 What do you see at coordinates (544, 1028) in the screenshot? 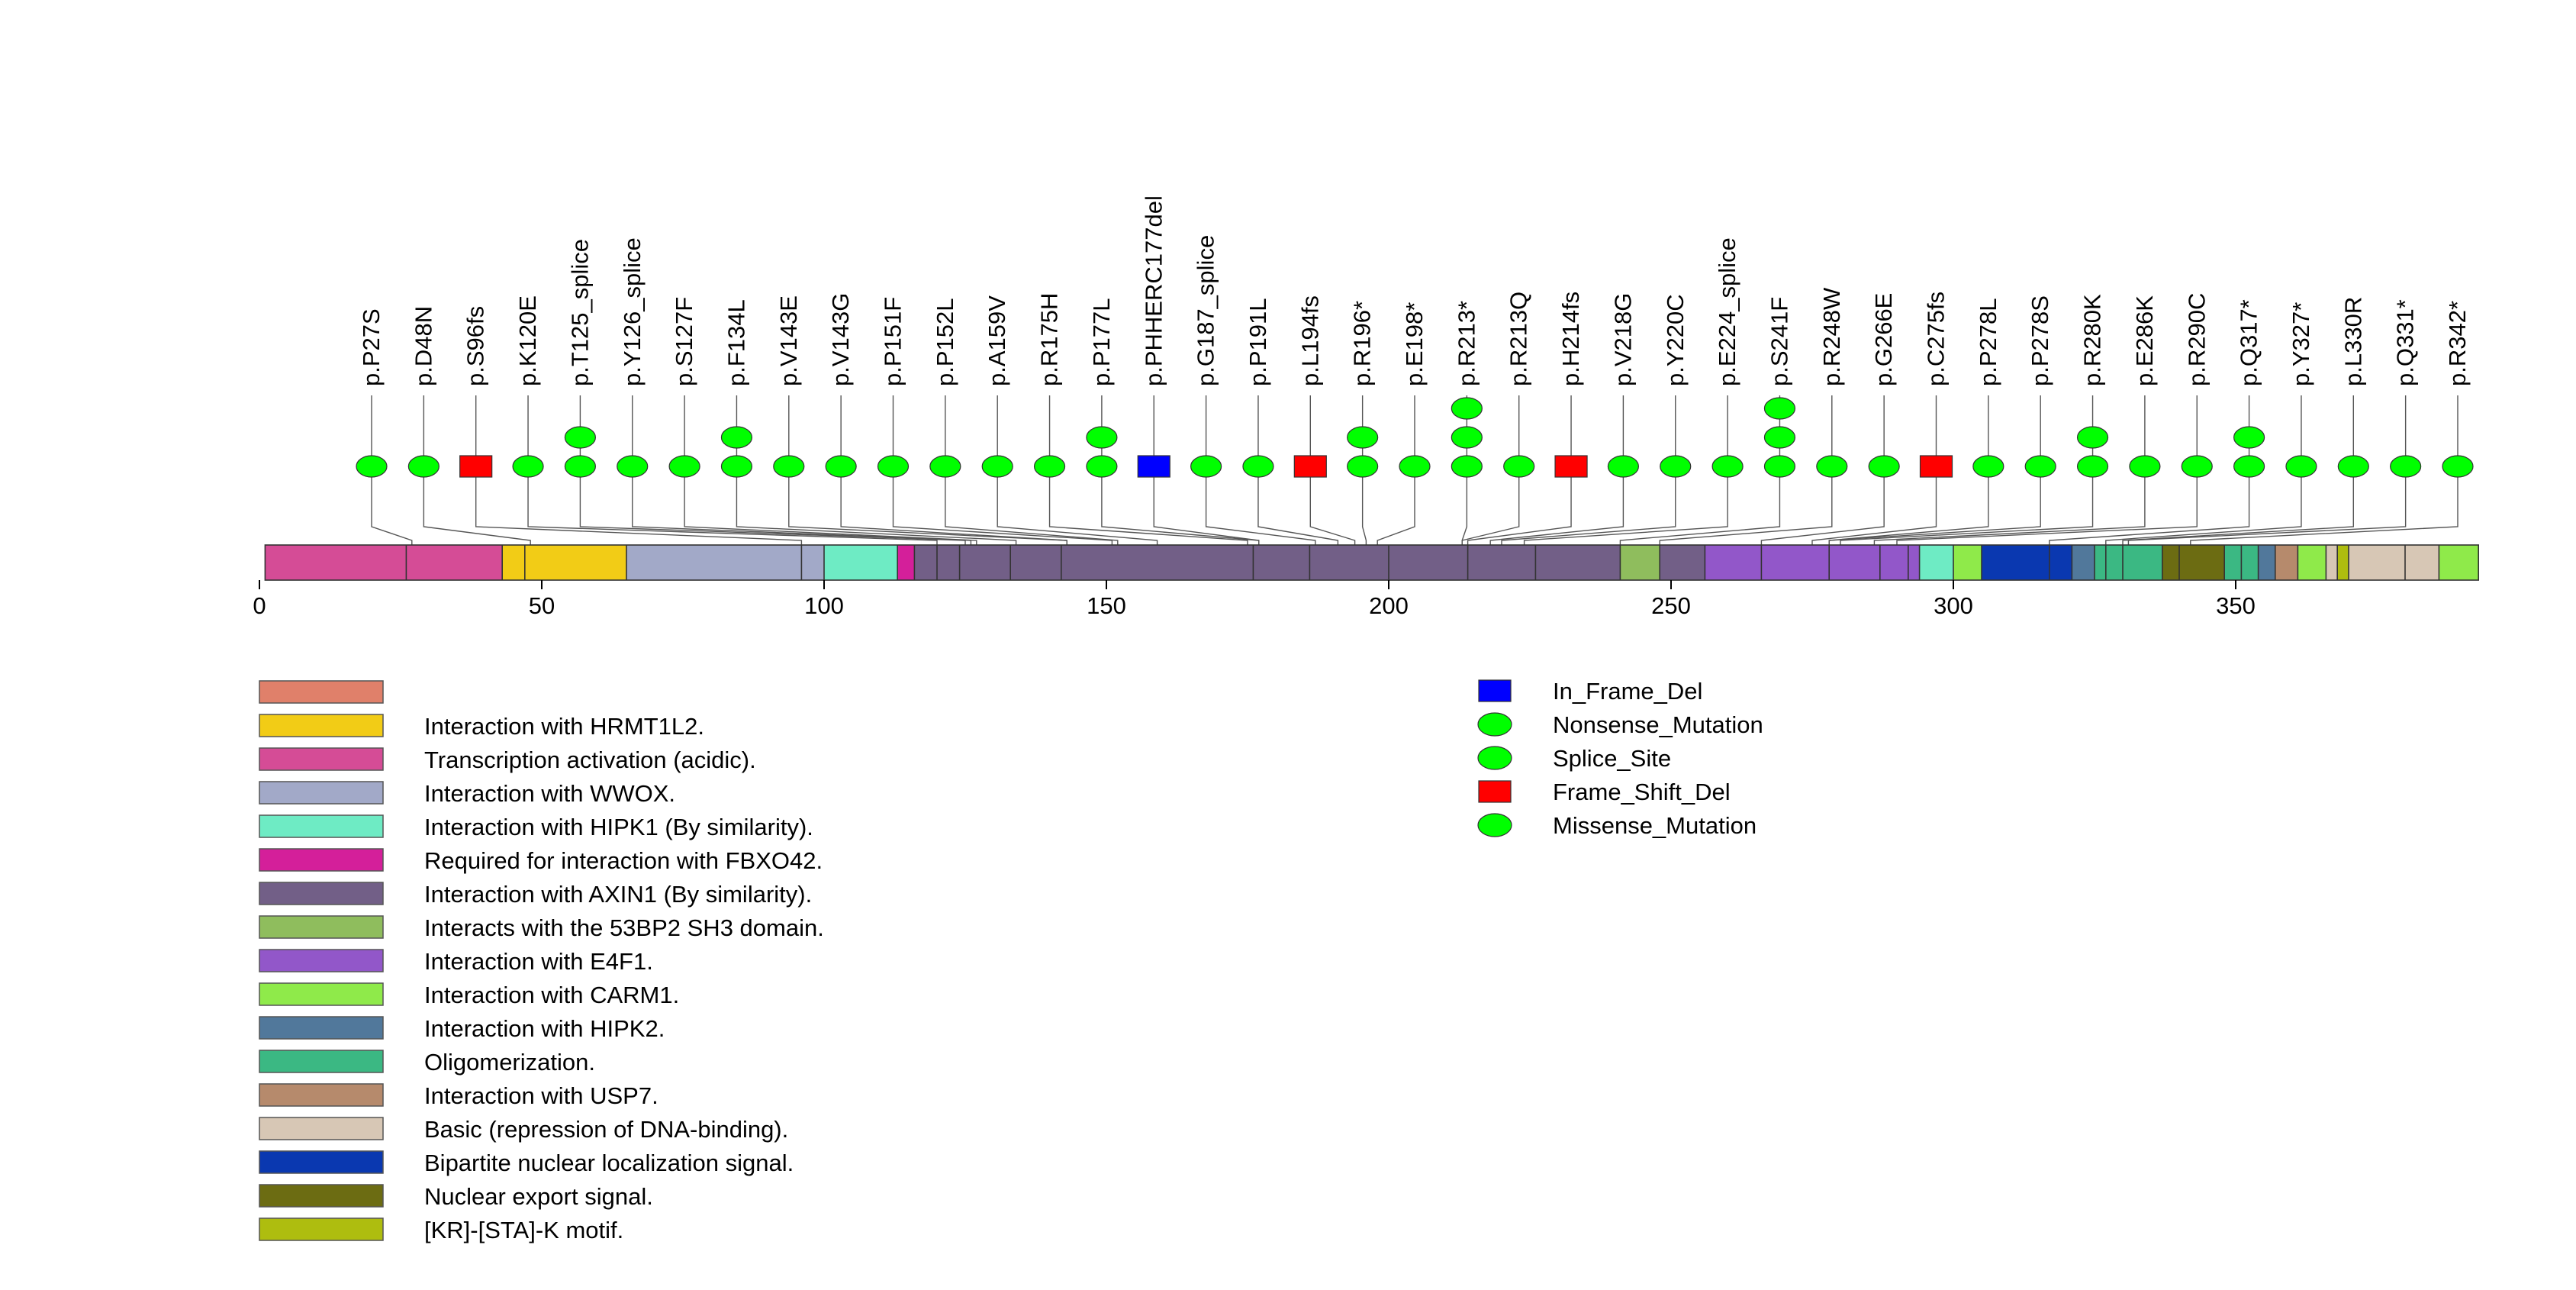
I see `legend-label: Interaction with HIPK2.` at bounding box center [544, 1028].